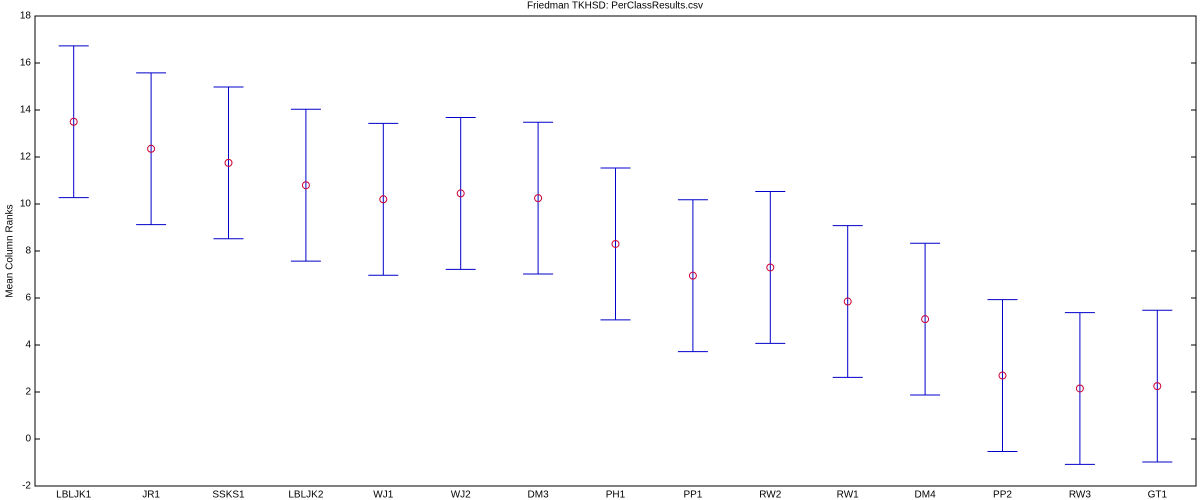  Describe the element at coordinates (26, 110) in the screenshot. I see `y-tick-label: 14` at that location.